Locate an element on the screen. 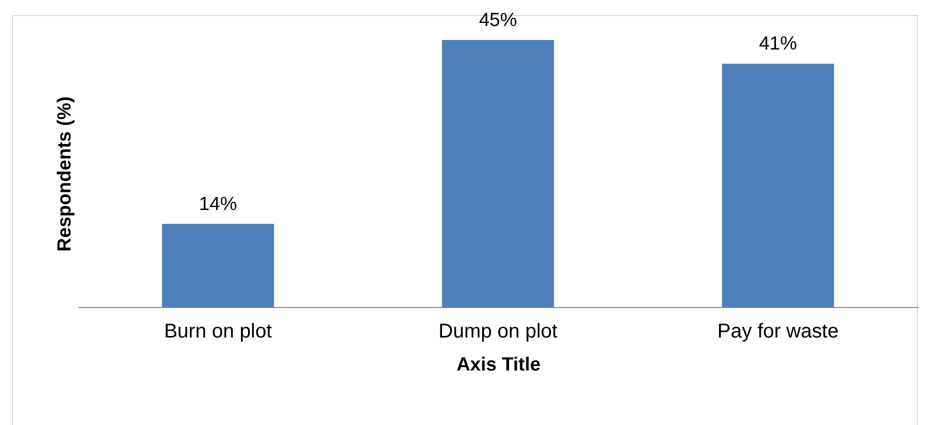  data-label: 14% is located at coordinates (218, 204).